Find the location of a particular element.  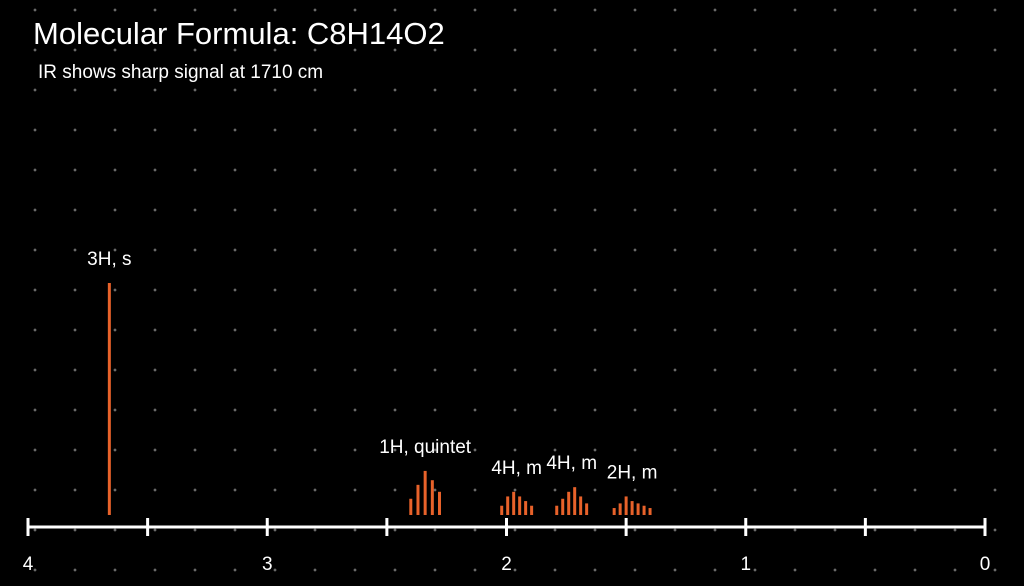

peak-label: 3H, s is located at coordinates (109, 259).